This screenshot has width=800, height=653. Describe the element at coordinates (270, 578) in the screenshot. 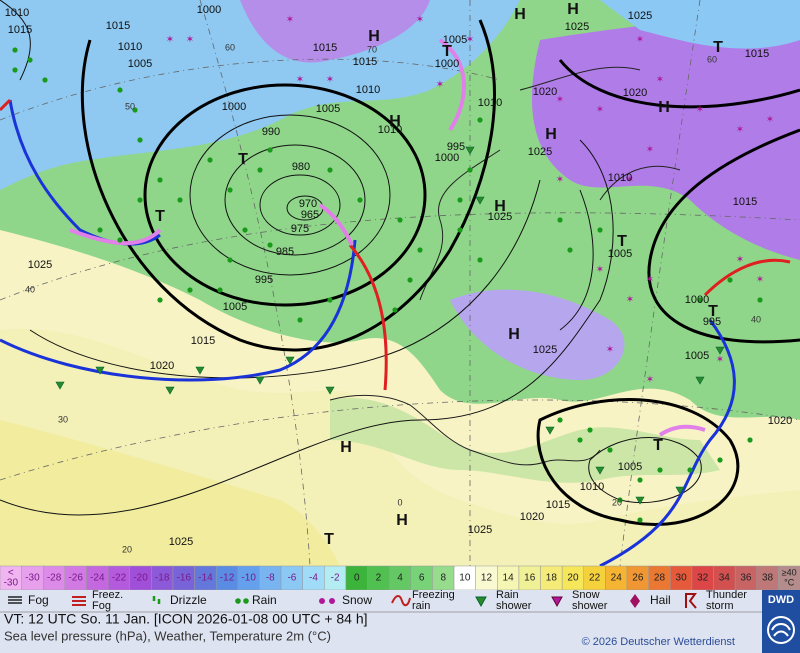

I see `scale-label: -8` at that location.